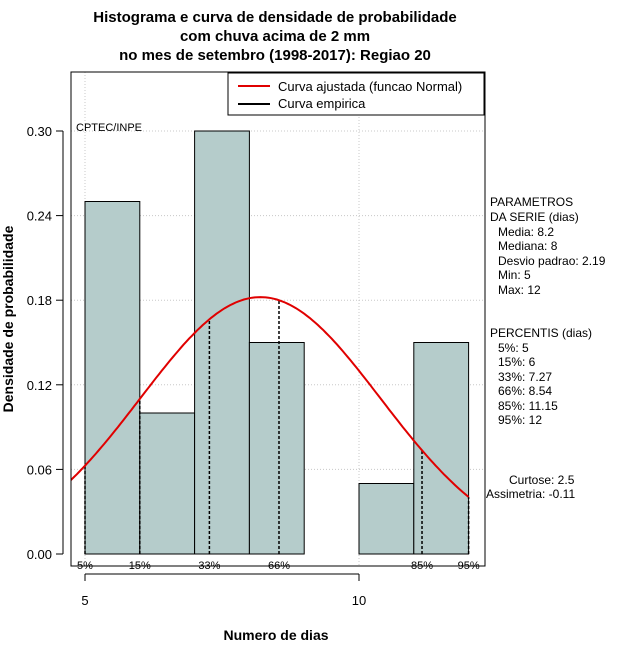 The width and height of the screenshot is (640, 660). Describe the element at coordinates (39, 300) in the screenshot. I see `y-tick-label-3: 0.18` at that location.